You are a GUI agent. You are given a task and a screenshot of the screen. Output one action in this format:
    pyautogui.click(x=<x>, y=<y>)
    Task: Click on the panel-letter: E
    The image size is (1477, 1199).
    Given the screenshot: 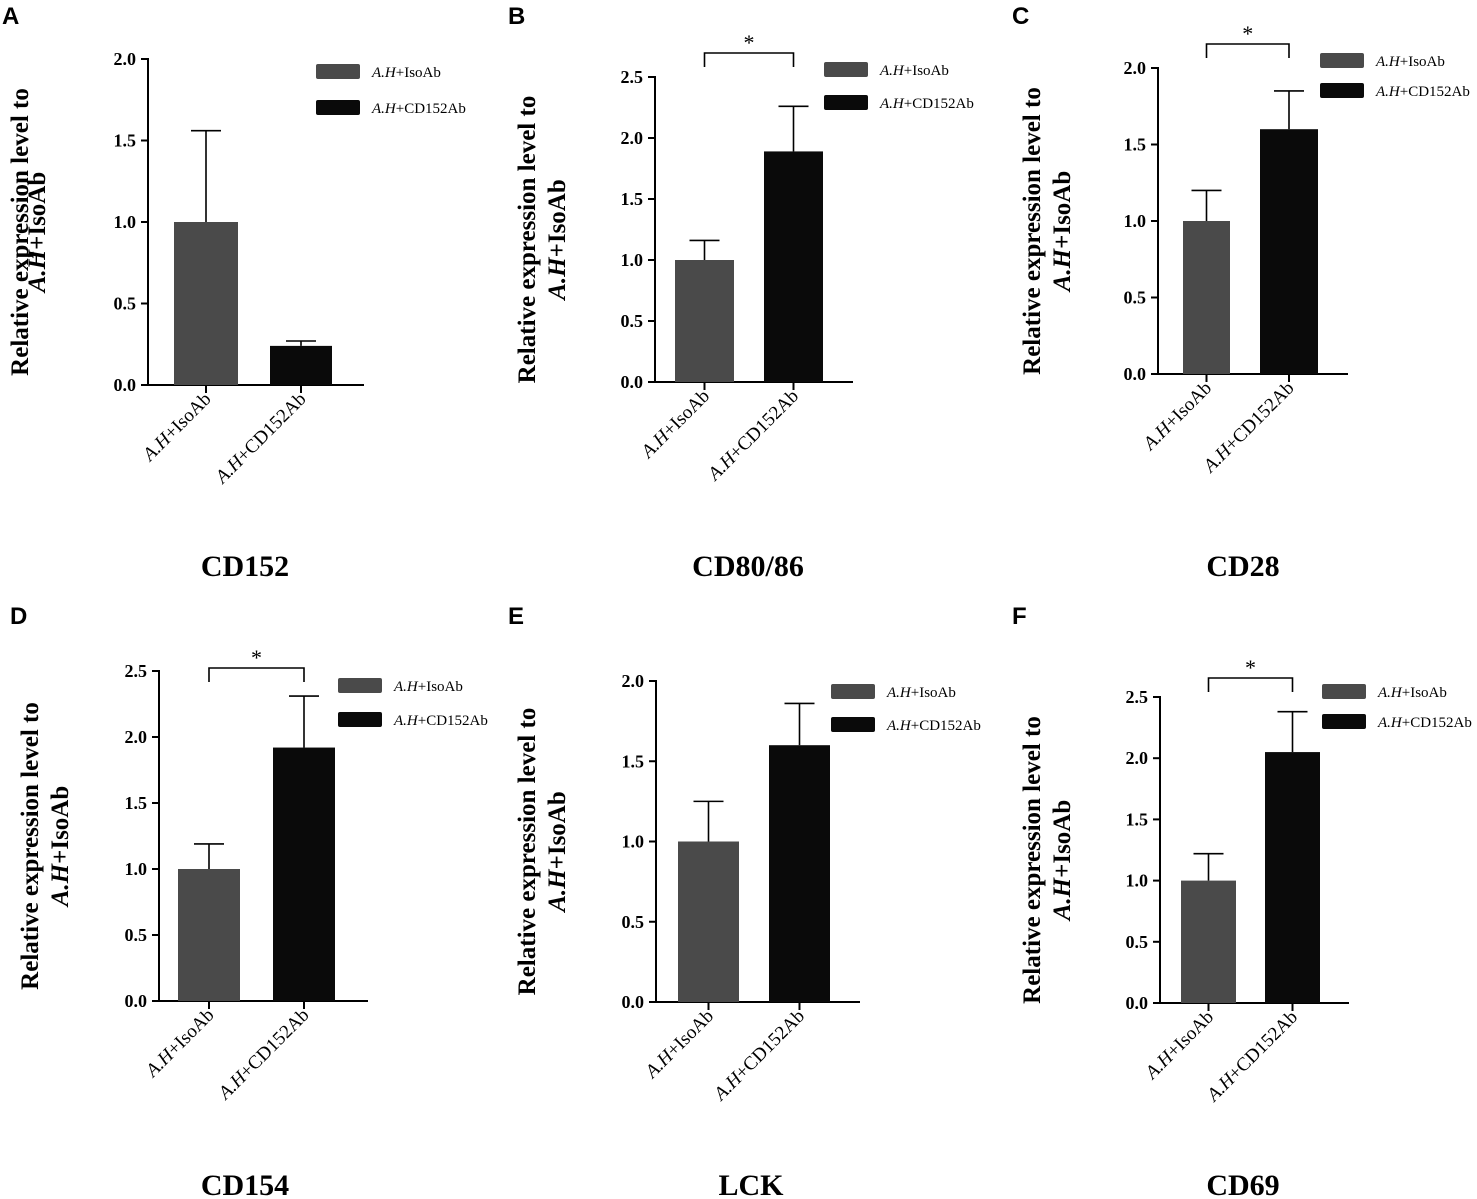 What is the action you would take?
    pyautogui.click(x=516, y=616)
    